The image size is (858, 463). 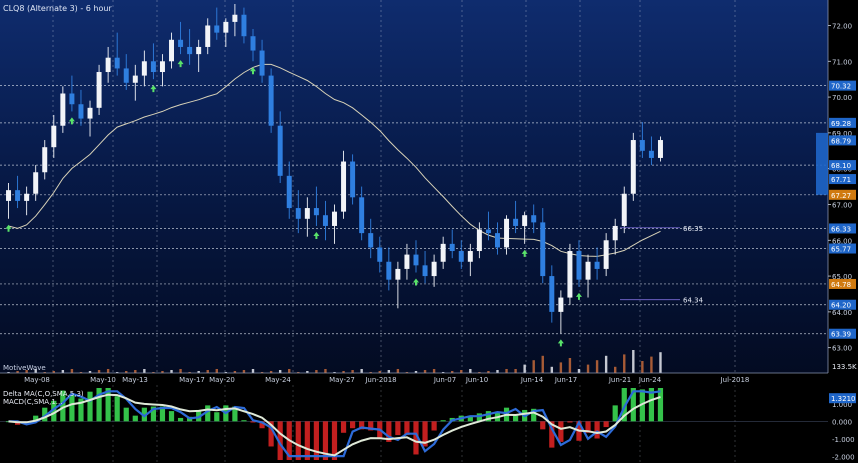 What do you see at coordinates (103, 380) in the screenshot?
I see `time-axis-label: May-10` at bounding box center [103, 380].